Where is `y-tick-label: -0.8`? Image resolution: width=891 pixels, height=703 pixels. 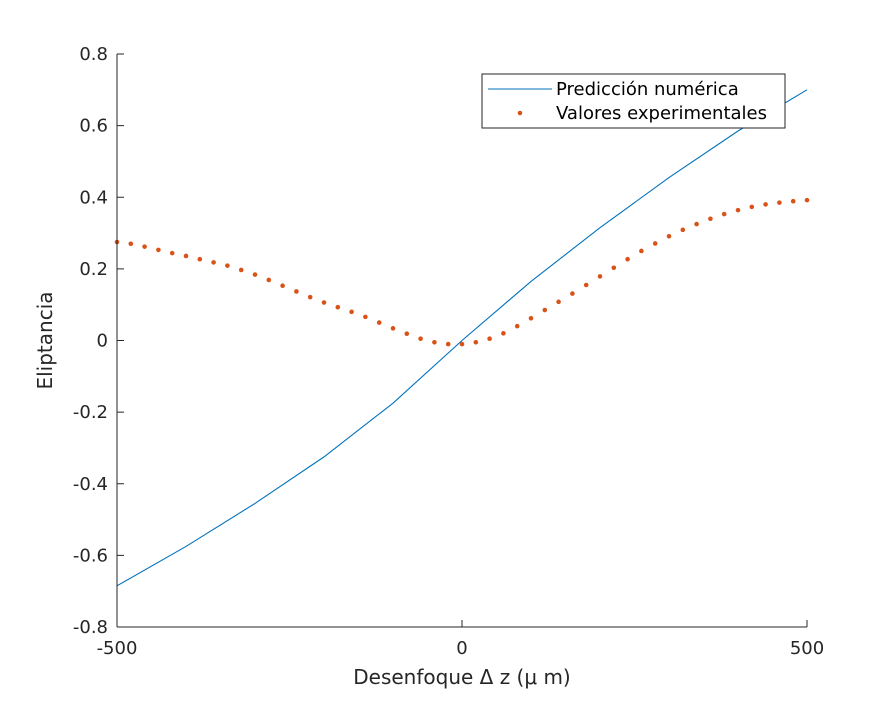 y-tick-label: -0.8 is located at coordinates (90, 627).